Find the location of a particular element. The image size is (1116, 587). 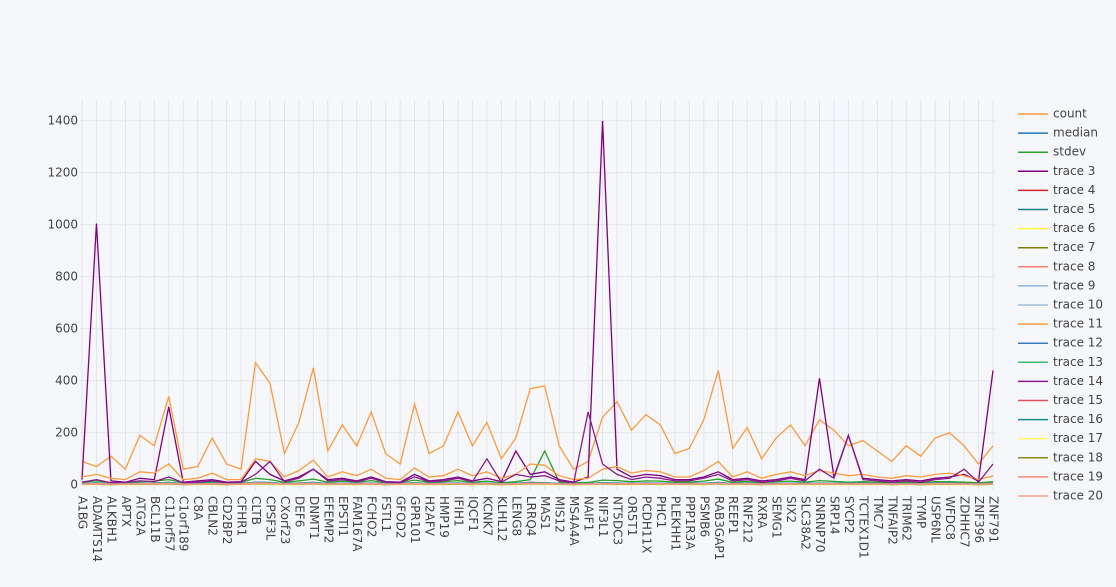

x-tick-label: H2AFV is located at coordinates (430, 516).